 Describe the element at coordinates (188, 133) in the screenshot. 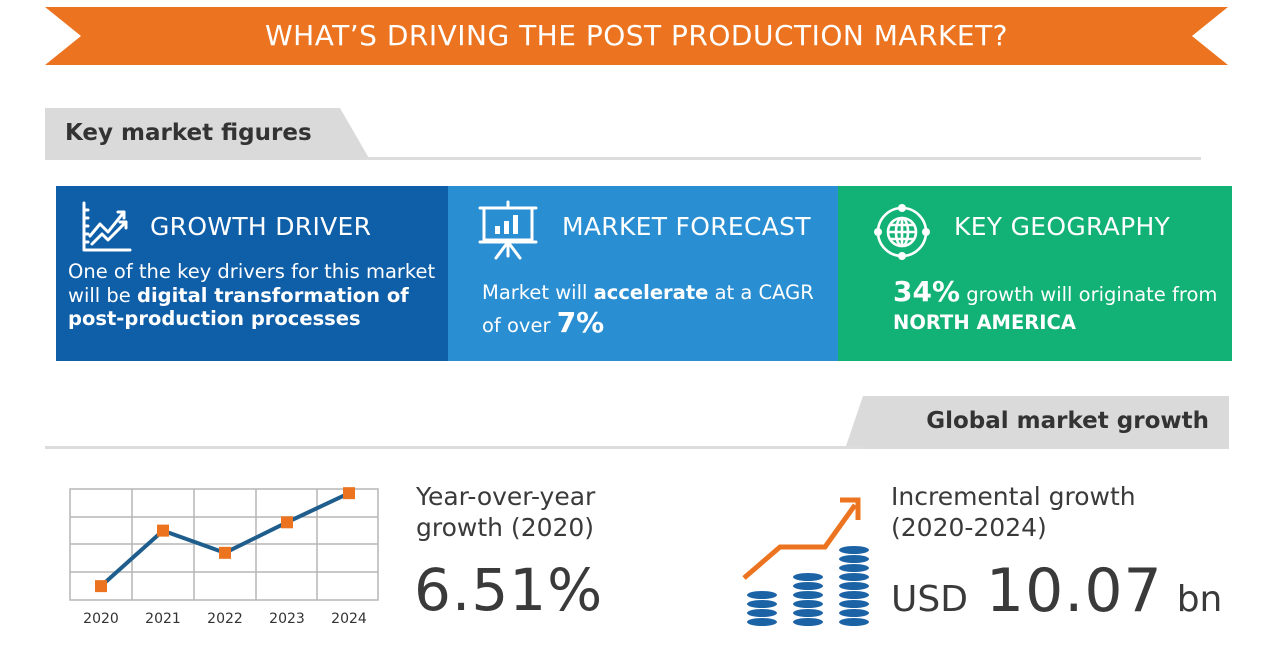

I see `section-title: Key market figures` at that location.